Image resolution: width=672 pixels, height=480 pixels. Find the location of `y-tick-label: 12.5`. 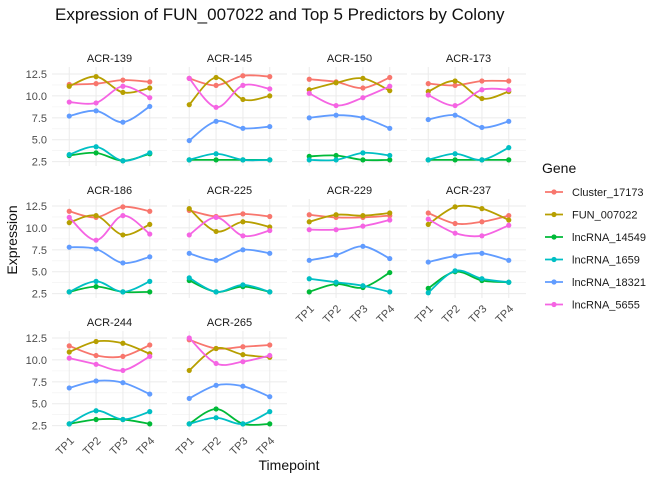

y-tick-label: 12.5 is located at coordinates (36, 207).